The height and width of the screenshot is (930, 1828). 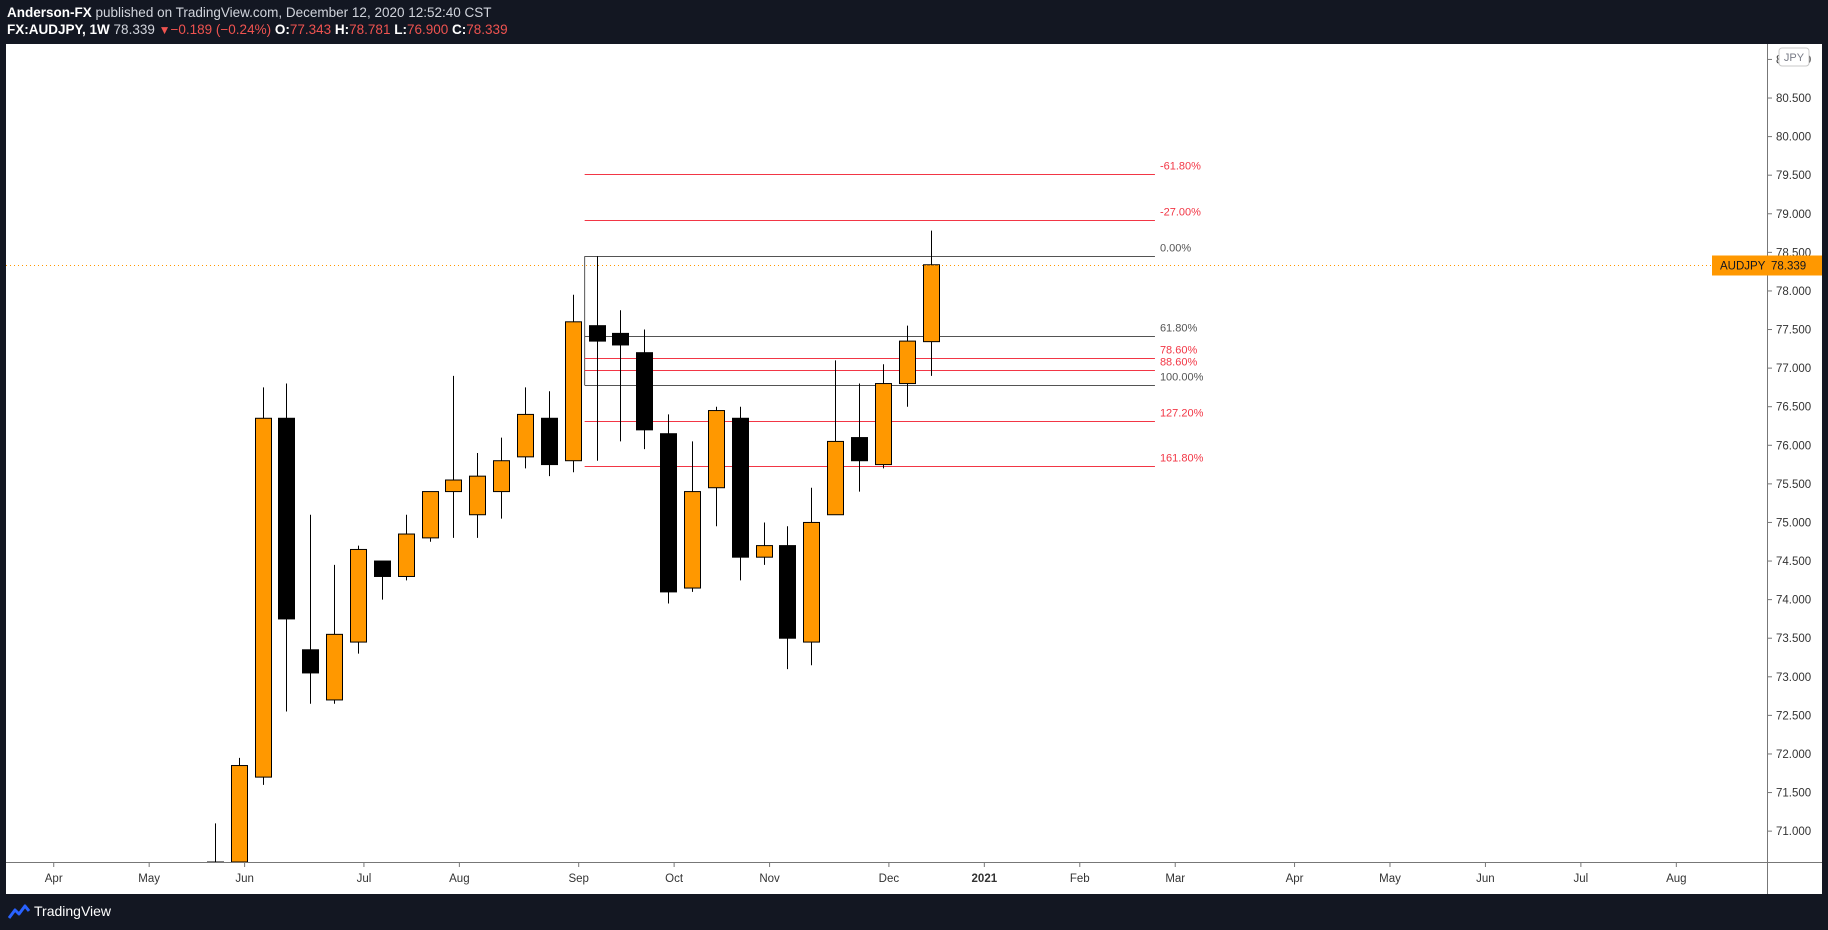 I want to click on footer-bar: TradingView, so click(x=914, y=912).